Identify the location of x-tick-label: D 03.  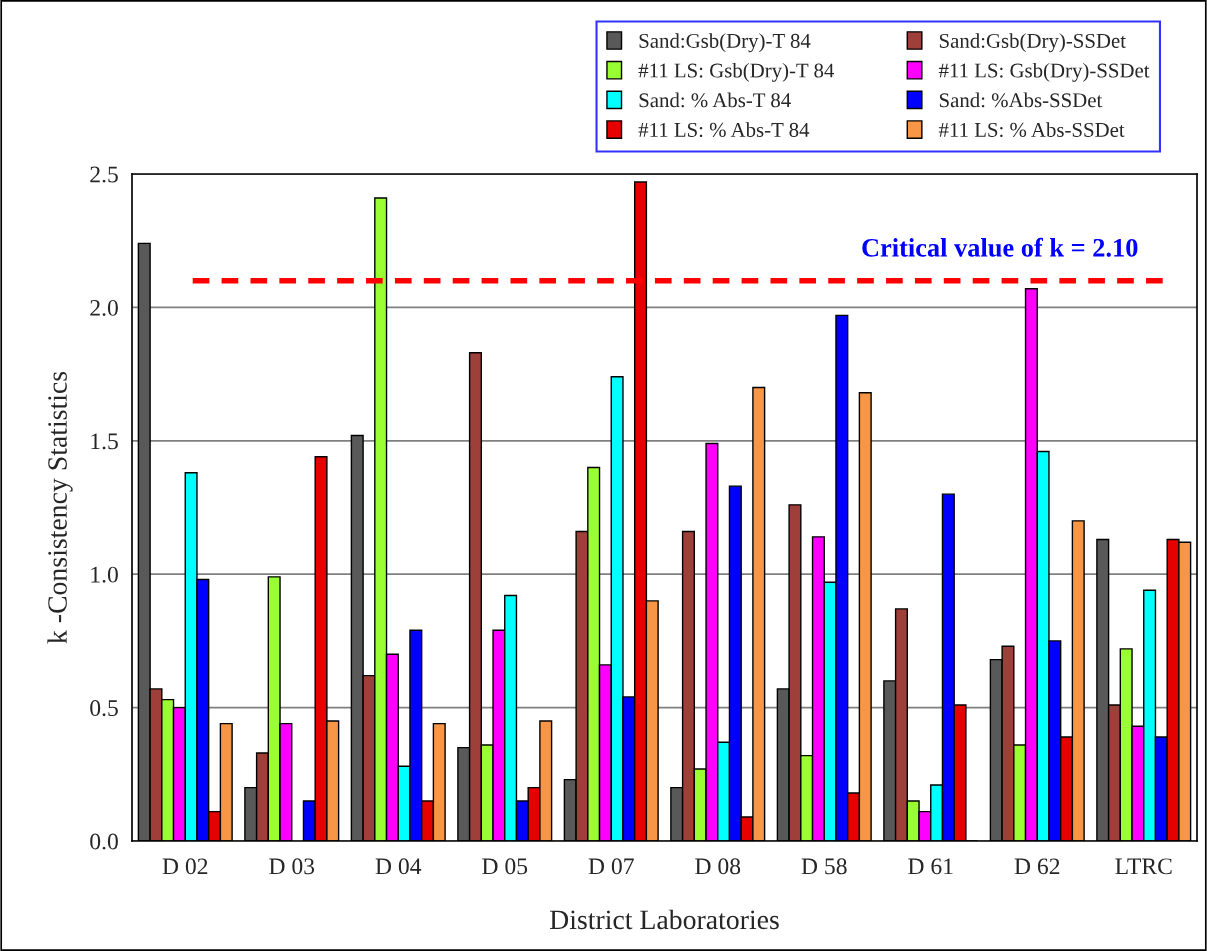
(292, 866).